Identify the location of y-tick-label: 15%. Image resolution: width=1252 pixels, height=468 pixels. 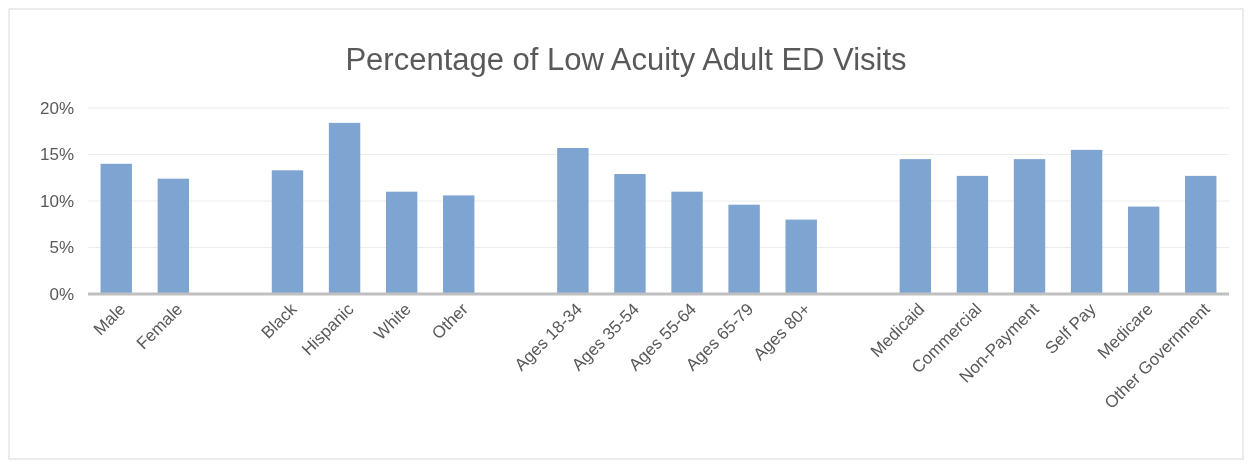
(56, 155).